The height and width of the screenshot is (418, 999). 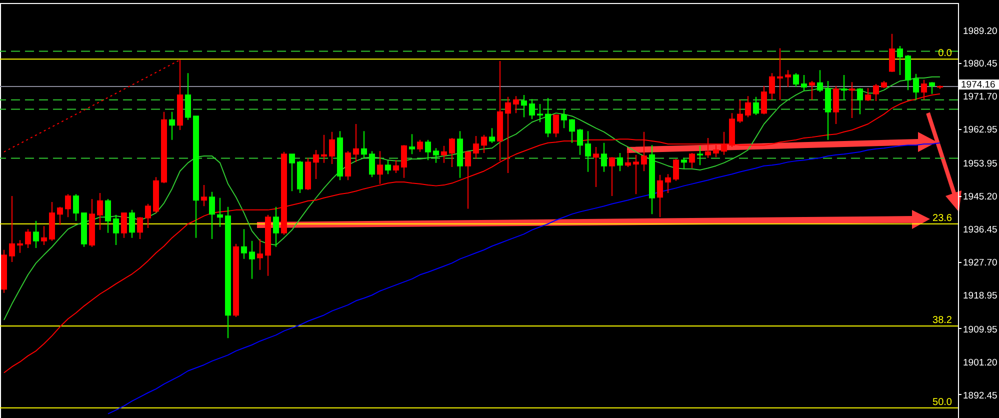 What do you see at coordinates (980, 296) in the screenshot?
I see `y-tick-label: 1918.95` at bounding box center [980, 296].